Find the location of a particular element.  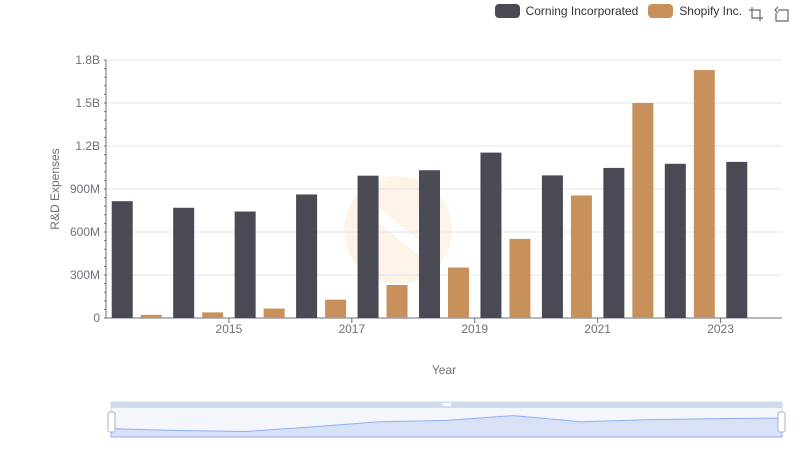

bar-shopify-2014 is located at coordinates (151, 316).